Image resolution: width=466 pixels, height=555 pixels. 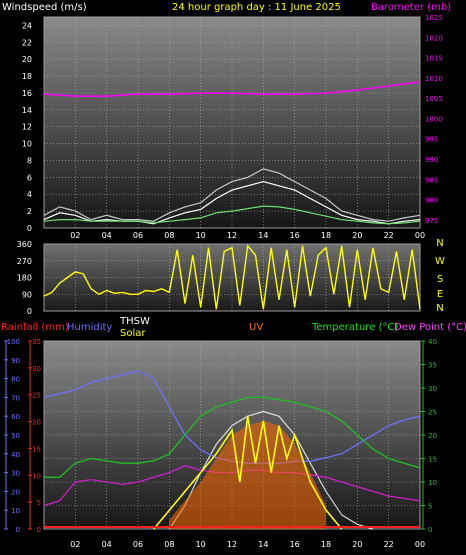 I want to click on windspeed-tick: 18, so click(x=27, y=76).